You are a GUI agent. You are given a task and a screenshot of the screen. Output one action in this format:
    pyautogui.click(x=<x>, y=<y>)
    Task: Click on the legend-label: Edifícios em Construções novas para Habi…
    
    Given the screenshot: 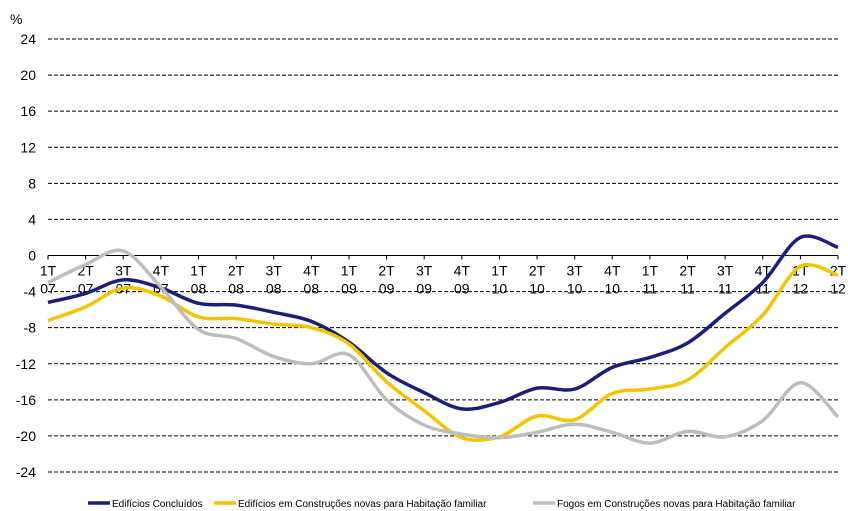 What is the action you would take?
    pyautogui.click(x=362, y=504)
    